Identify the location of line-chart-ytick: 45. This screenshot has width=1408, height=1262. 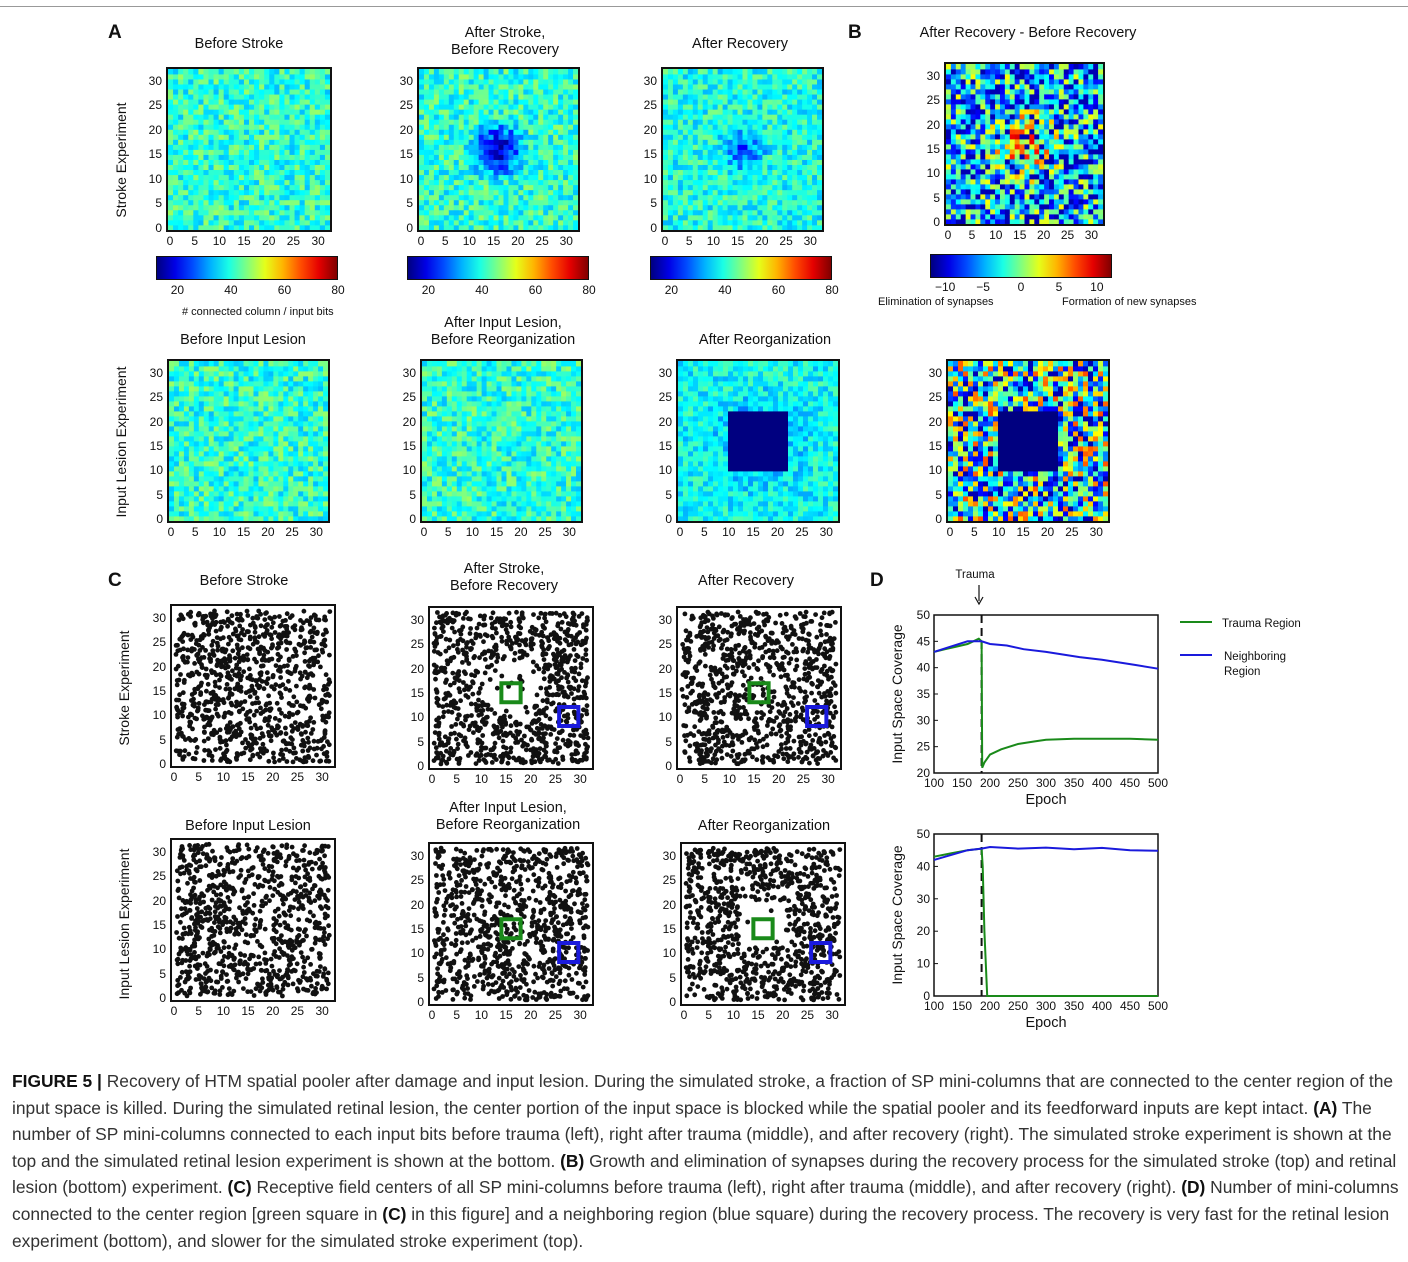
(924, 641).